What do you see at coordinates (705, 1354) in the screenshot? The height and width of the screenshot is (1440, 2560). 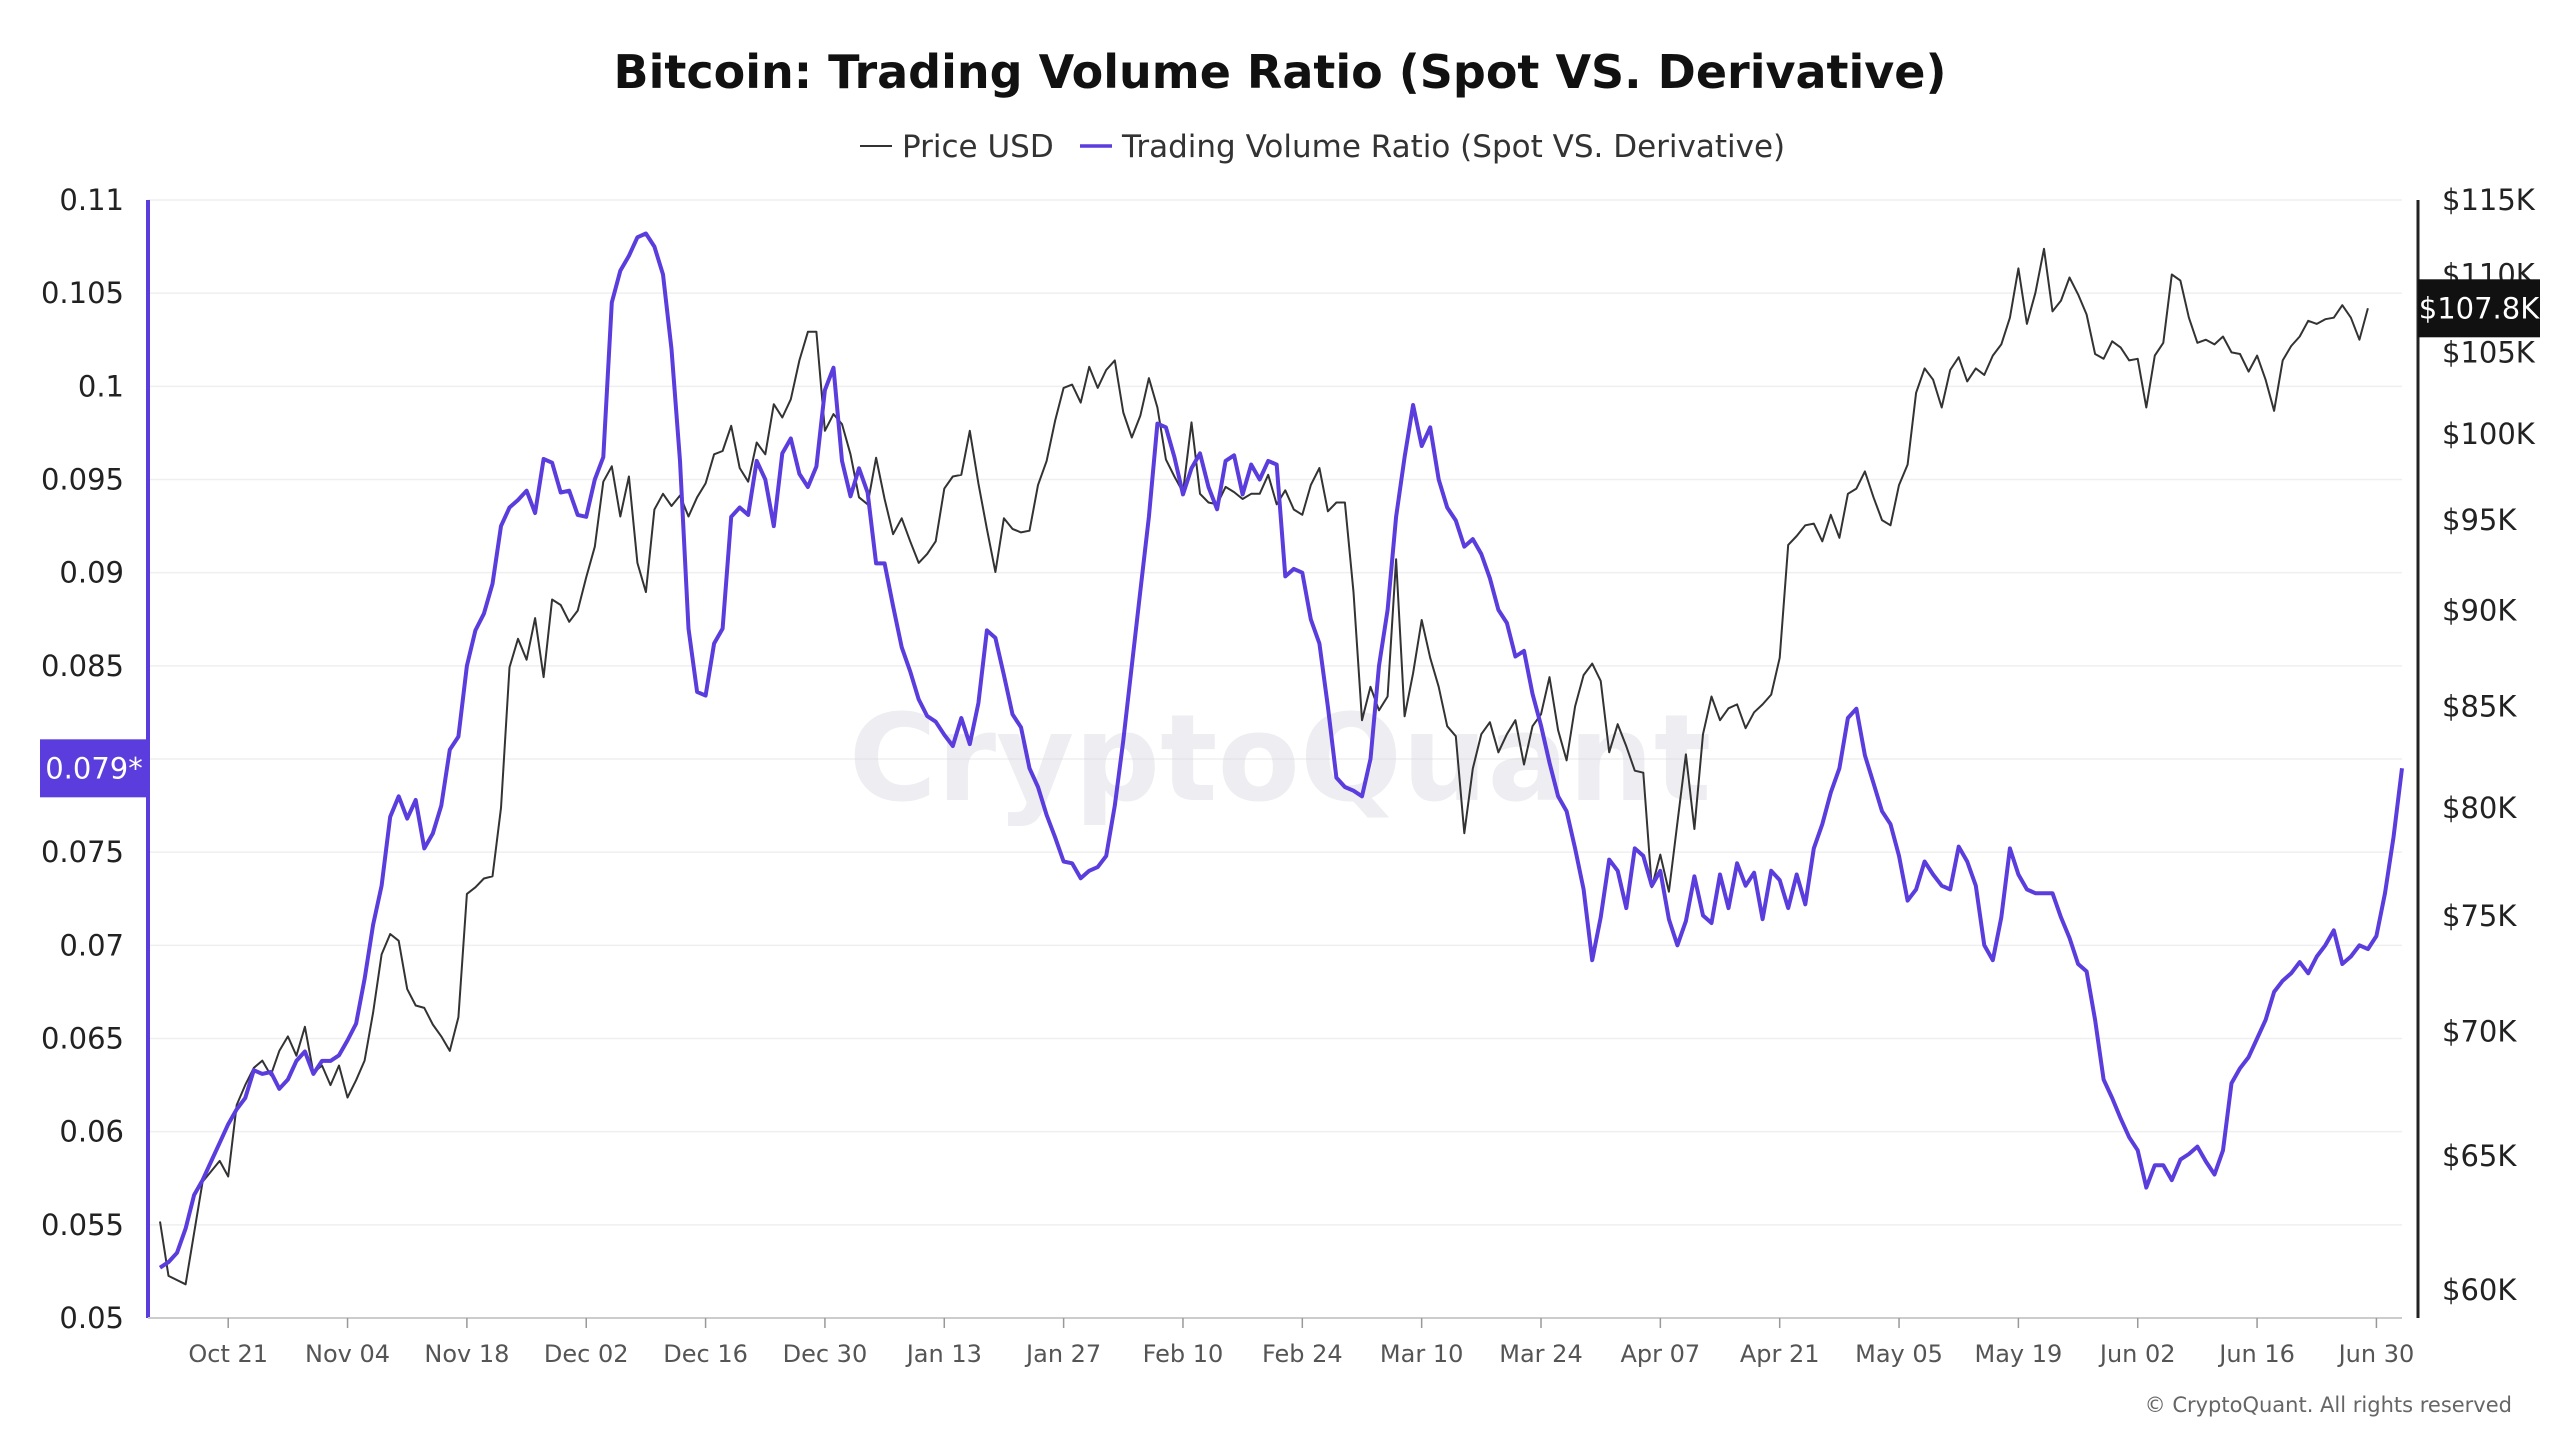 I see `x-tick-label: Dec 16` at bounding box center [705, 1354].